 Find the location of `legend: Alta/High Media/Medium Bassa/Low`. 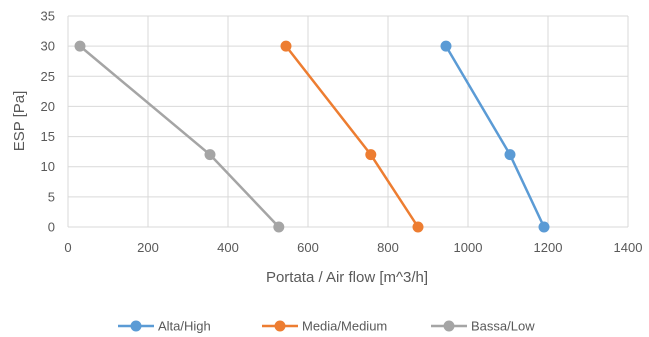

legend: Alta/High Media/Medium Bassa/Low is located at coordinates (326, 326).